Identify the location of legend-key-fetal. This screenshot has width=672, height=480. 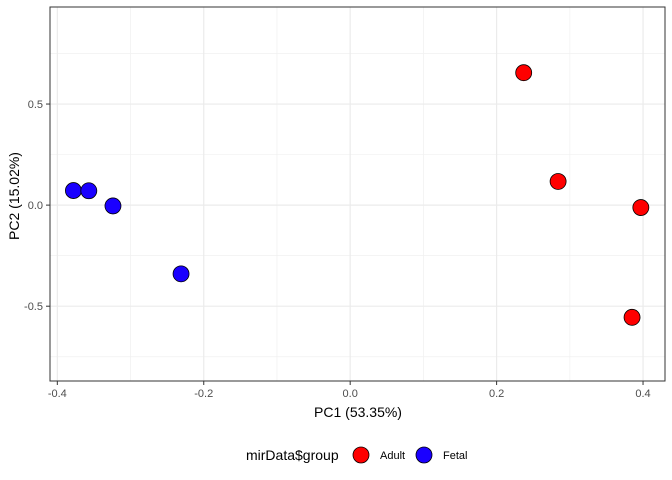
(424, 455).